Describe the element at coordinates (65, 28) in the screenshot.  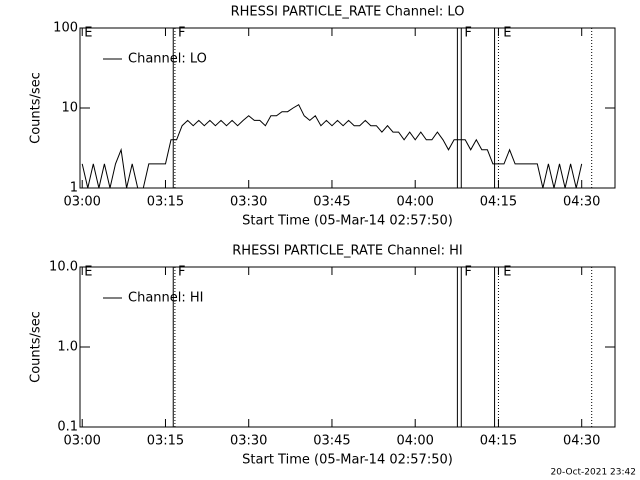
I see `y-tick-label: 100` at that location.